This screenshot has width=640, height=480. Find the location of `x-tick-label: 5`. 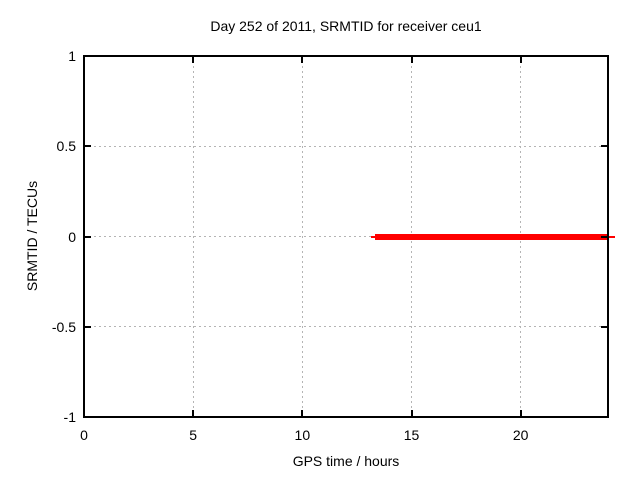

x-tick-label: 5 is located at coordinates (193, 435).